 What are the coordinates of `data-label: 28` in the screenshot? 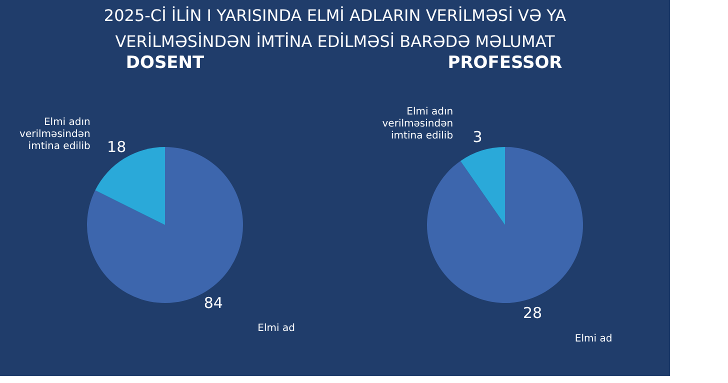 It's located at (532, 313).